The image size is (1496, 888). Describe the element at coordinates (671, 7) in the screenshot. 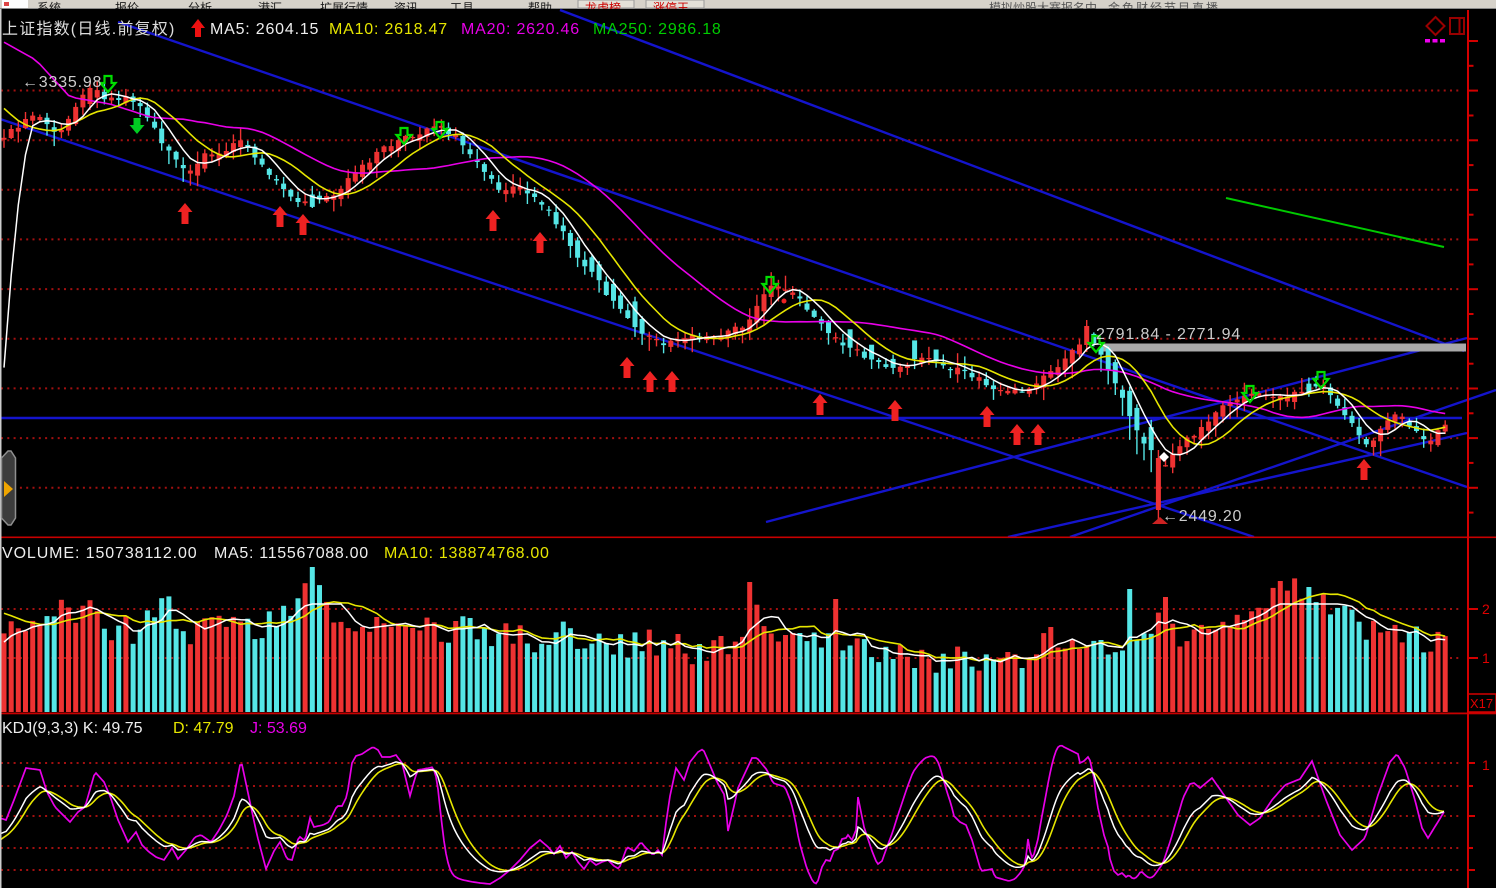

I see `svg-text: 涨停王` at that location.